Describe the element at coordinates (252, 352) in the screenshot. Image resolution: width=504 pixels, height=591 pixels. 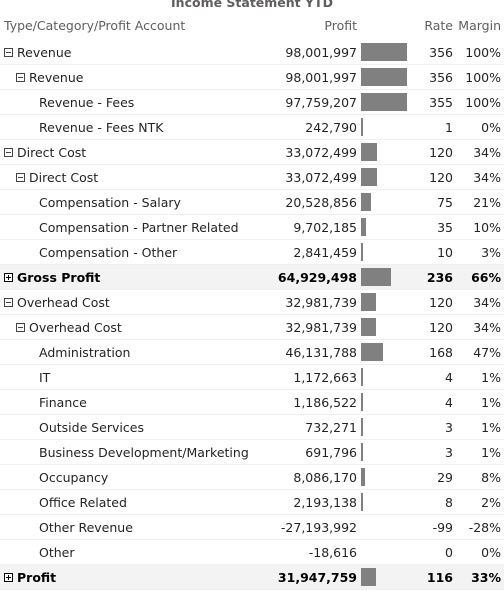
I see `table-row: Administration 46,131,788 168 47%` at that location.